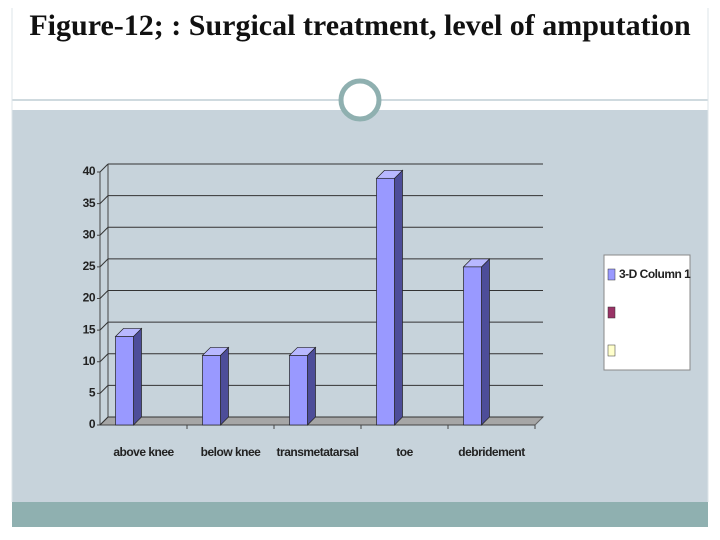 Image resolution: width=720 pixels, height=540 pixels. What do you see at coordinates (89, 298) in the screenshot?
I see `y-tick-label: 20` at bounding box center [89, 298].